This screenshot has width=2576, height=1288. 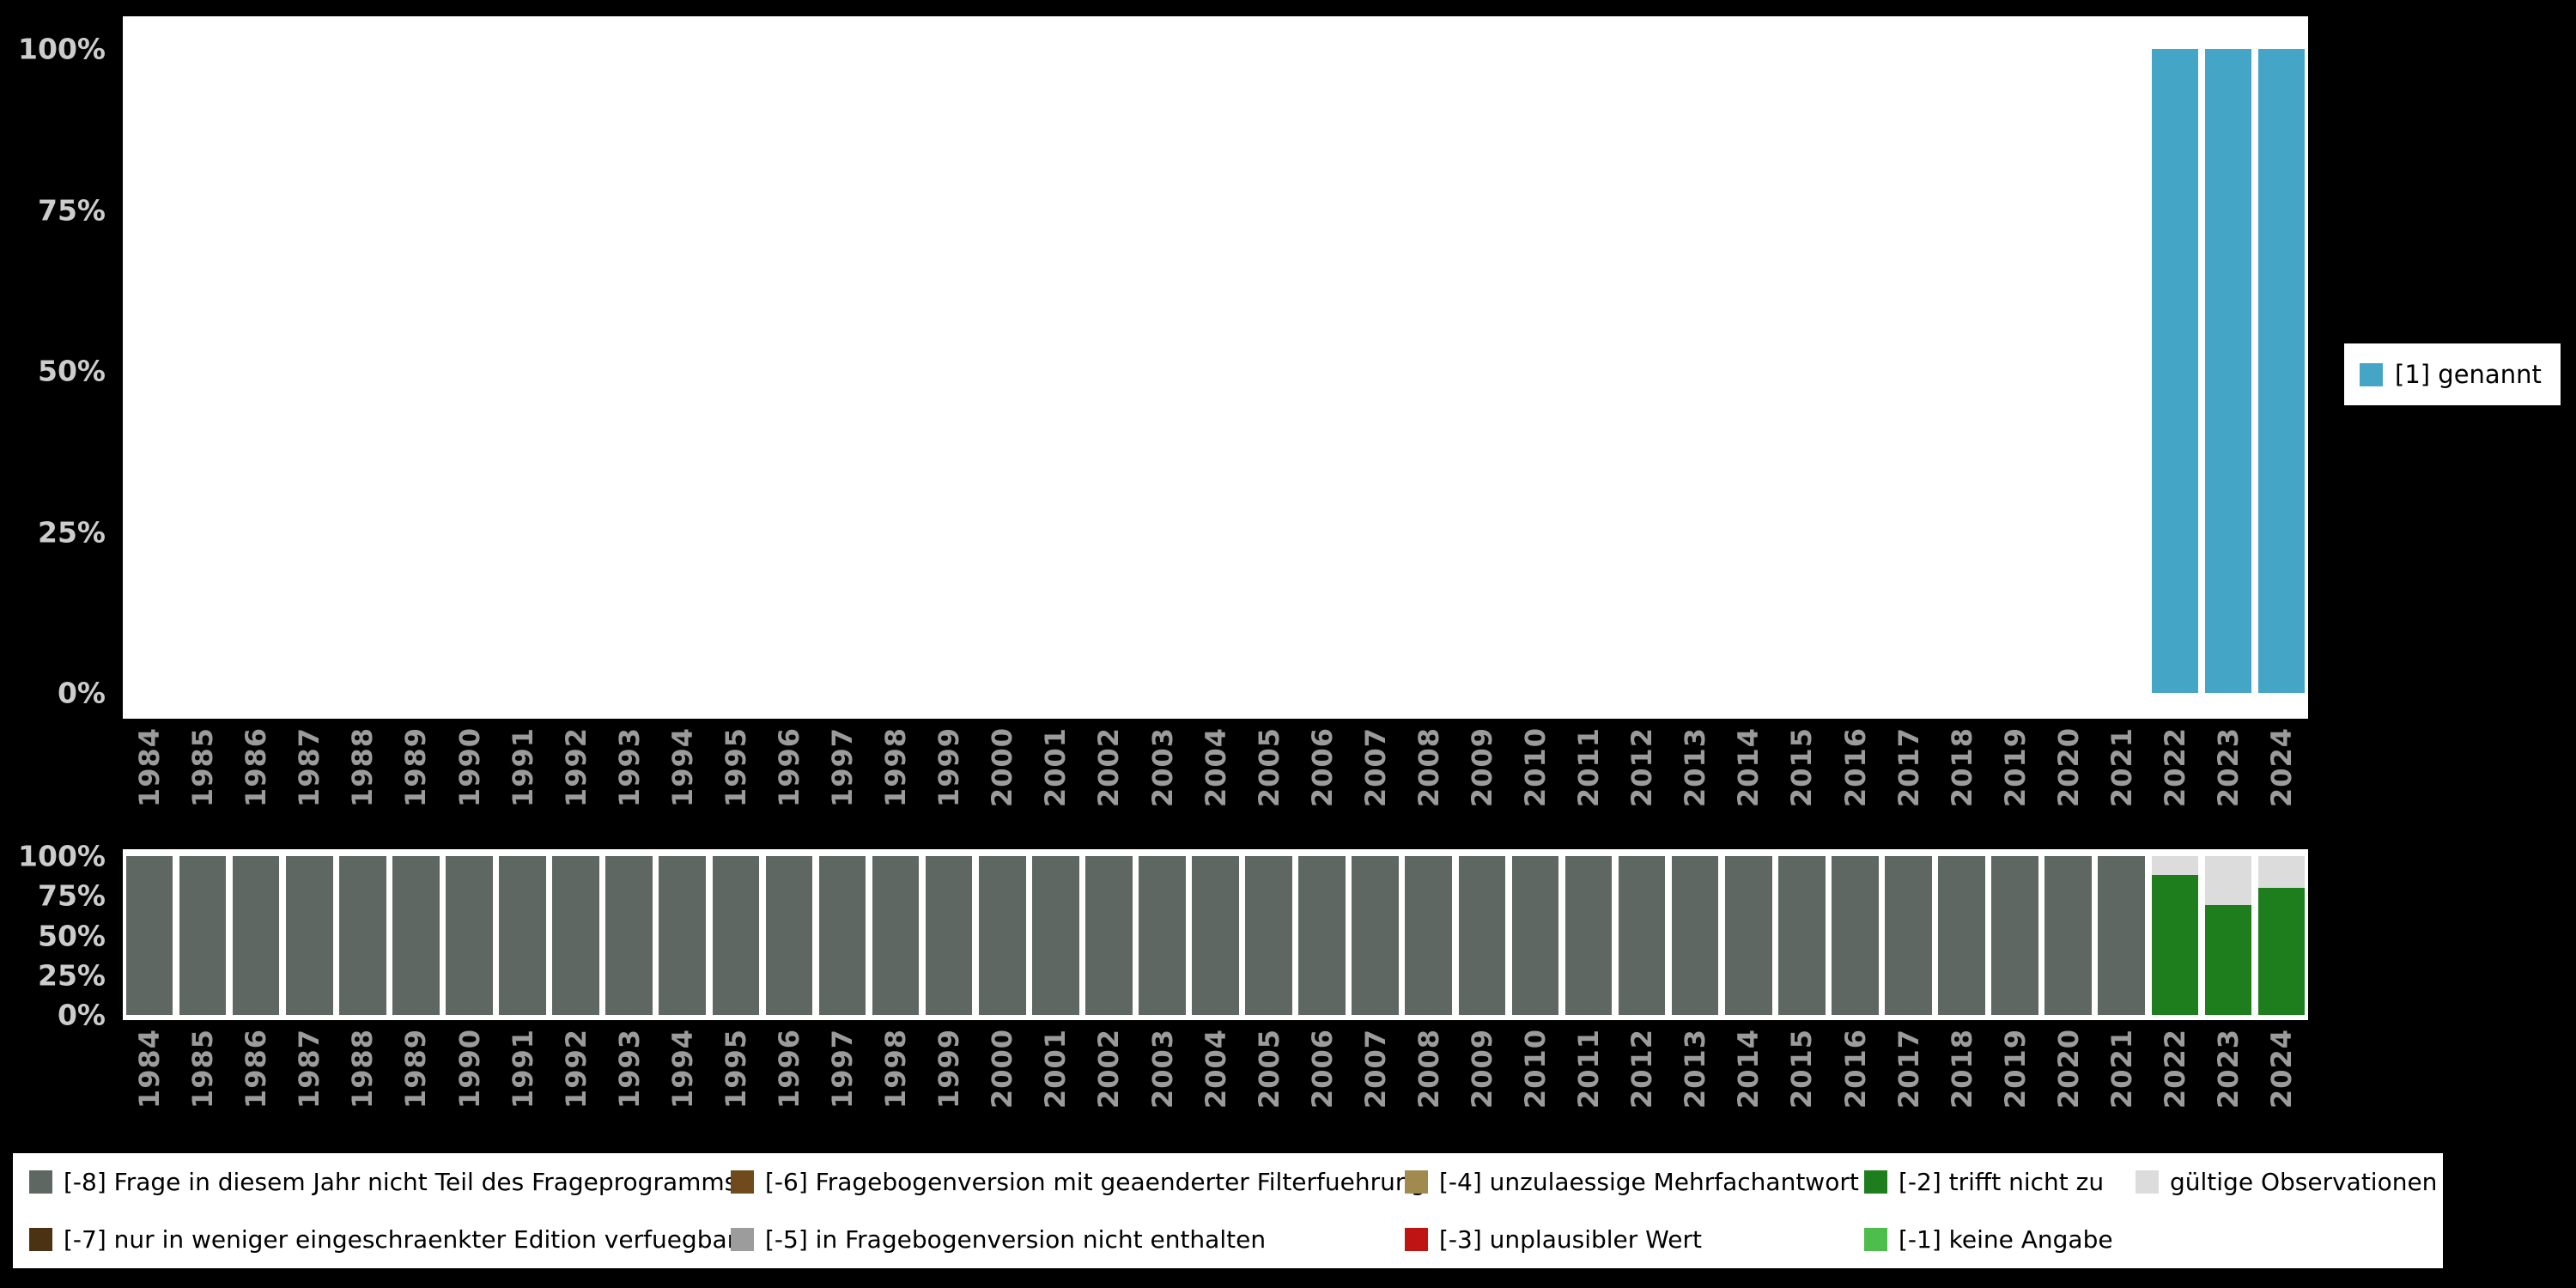 I want to click on x-tick-2011: 2011, so click(x=1588, y=1081).